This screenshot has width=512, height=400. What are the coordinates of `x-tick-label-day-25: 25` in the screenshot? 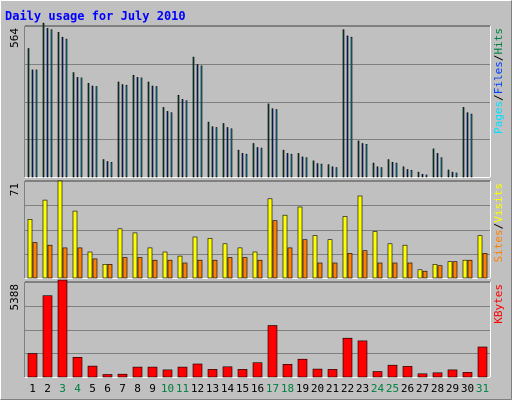 It's located at (392, 388).